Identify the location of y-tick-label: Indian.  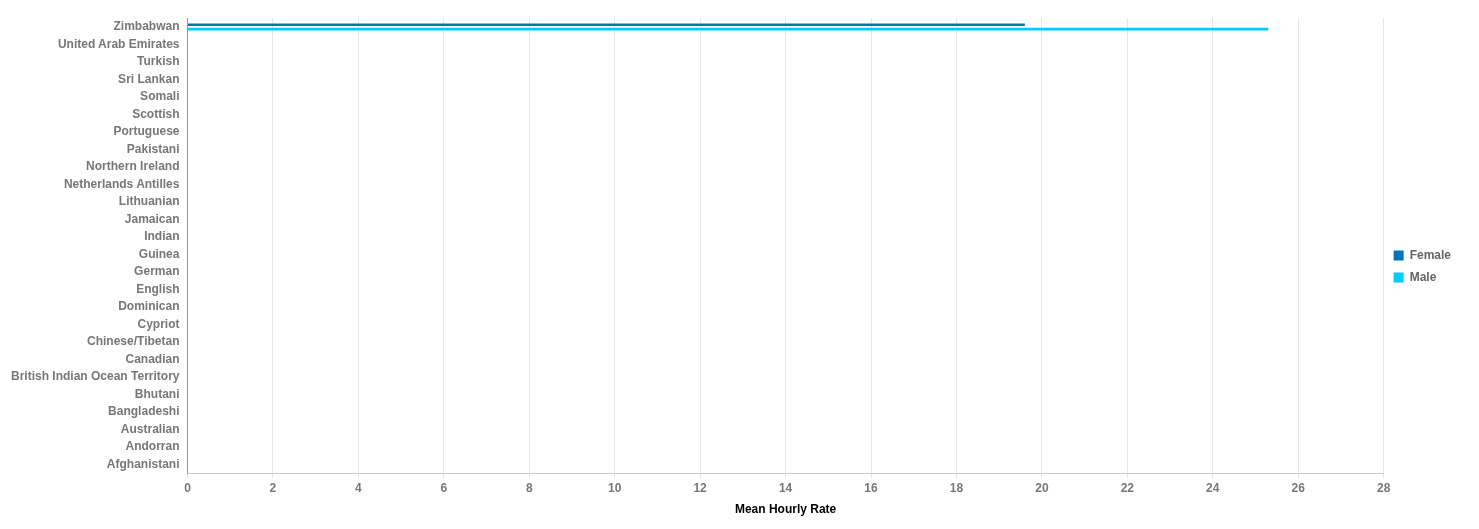
(162, 236).